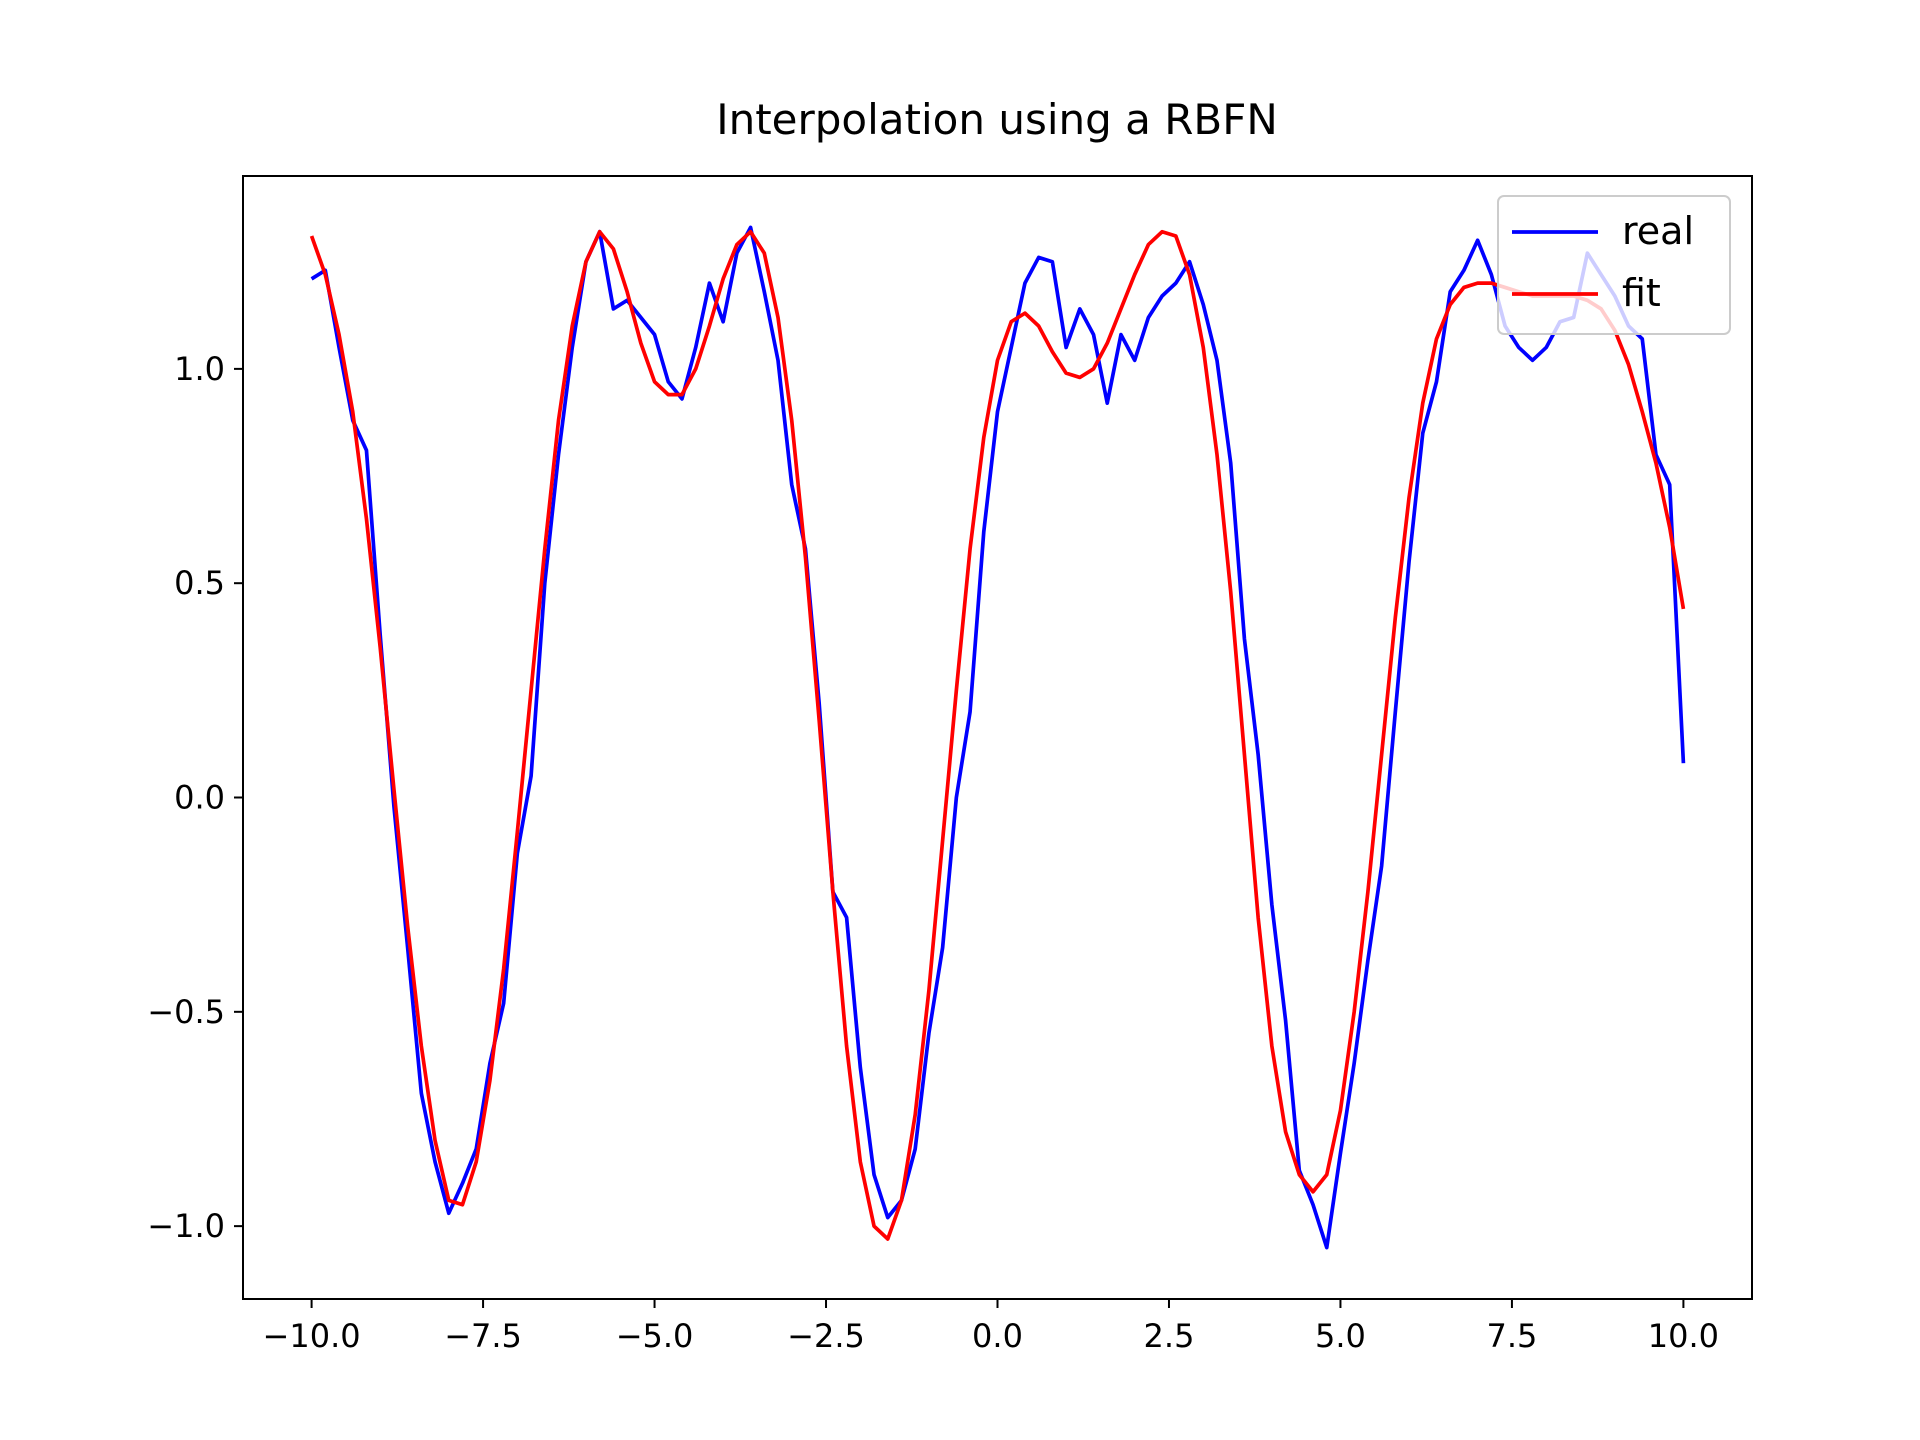 The image size is (1920, 1440). Describe the element at coordinates (1169, 1336) in the screenshot. I see `x-tick-label: 2.5` at that location.